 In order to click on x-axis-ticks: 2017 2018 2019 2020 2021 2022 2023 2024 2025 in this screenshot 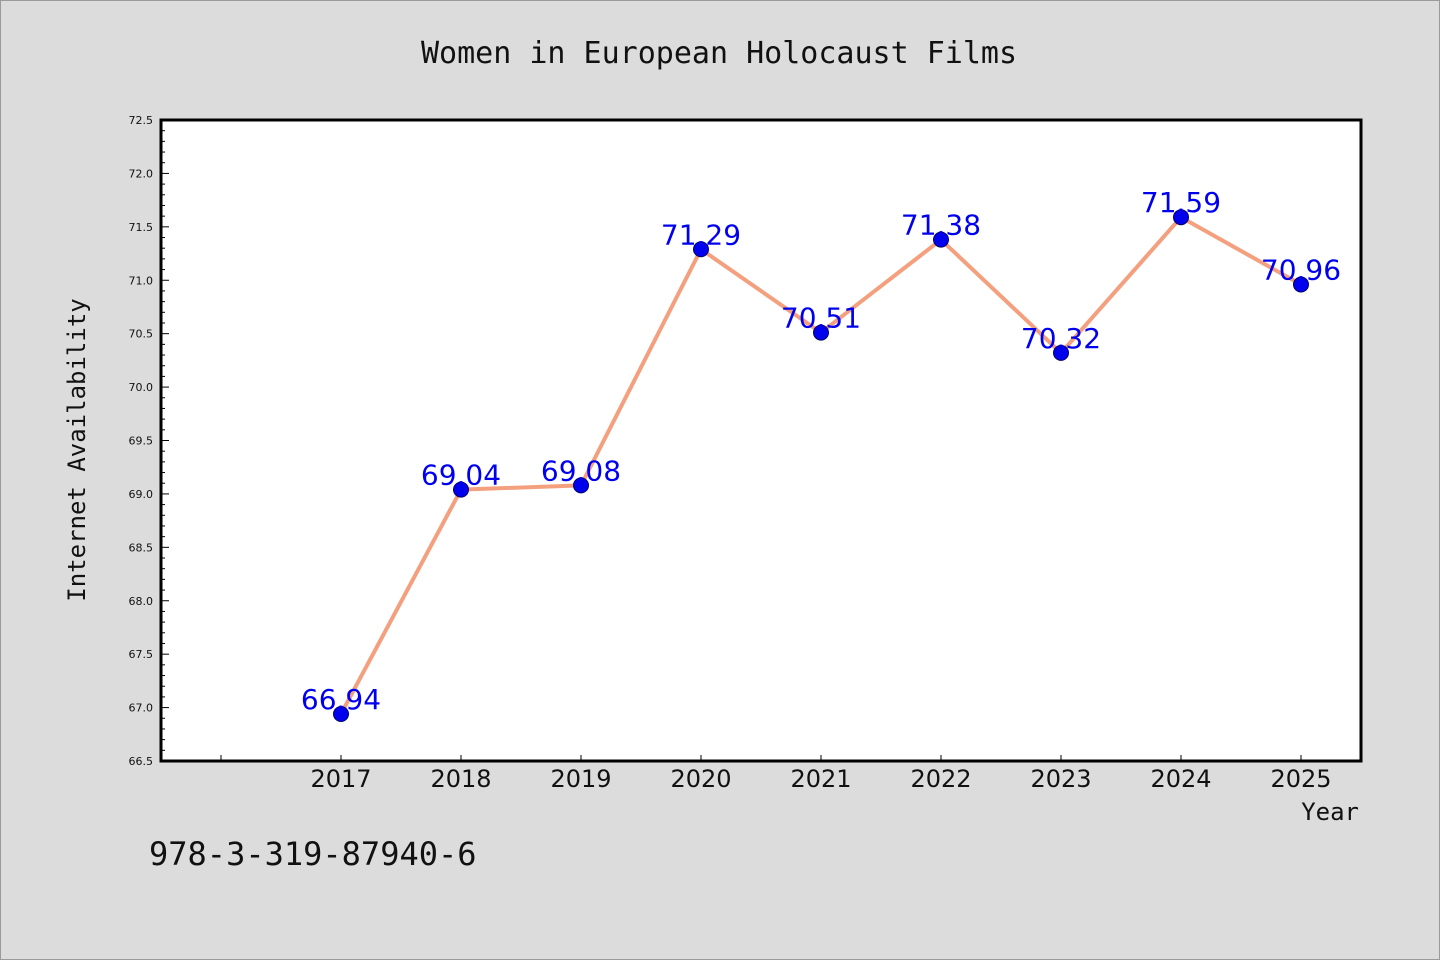, I will do `click(776, 774)`.